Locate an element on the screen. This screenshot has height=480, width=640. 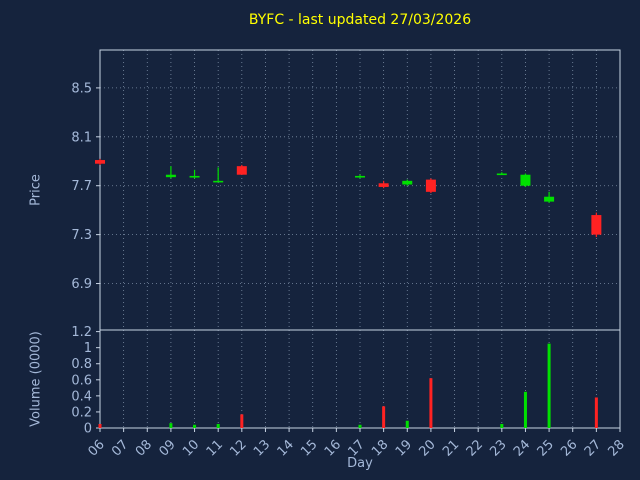
volume-tick-label: 0.6 is located at coordinates (81, 380).